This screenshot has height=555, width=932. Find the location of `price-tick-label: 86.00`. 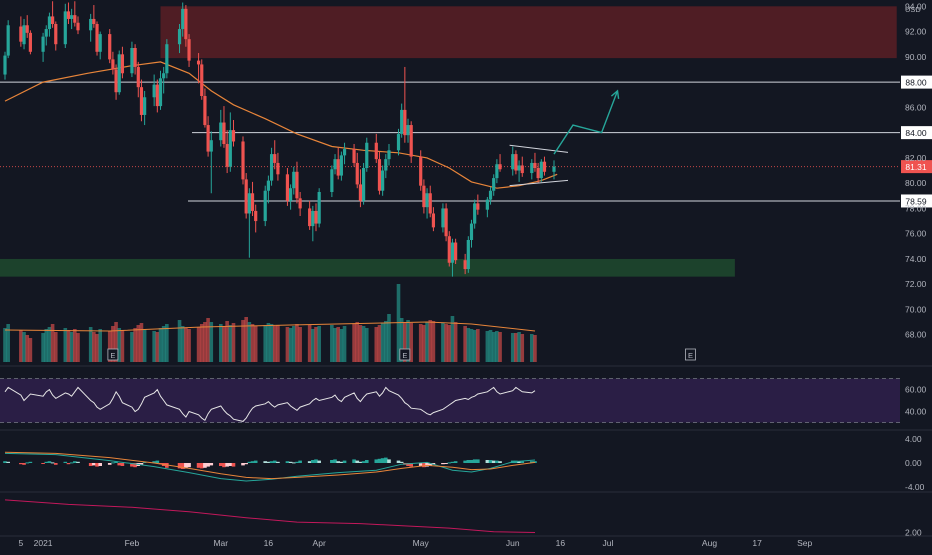

price-tick-label: 86.00 is located at coordinates (916, 107).